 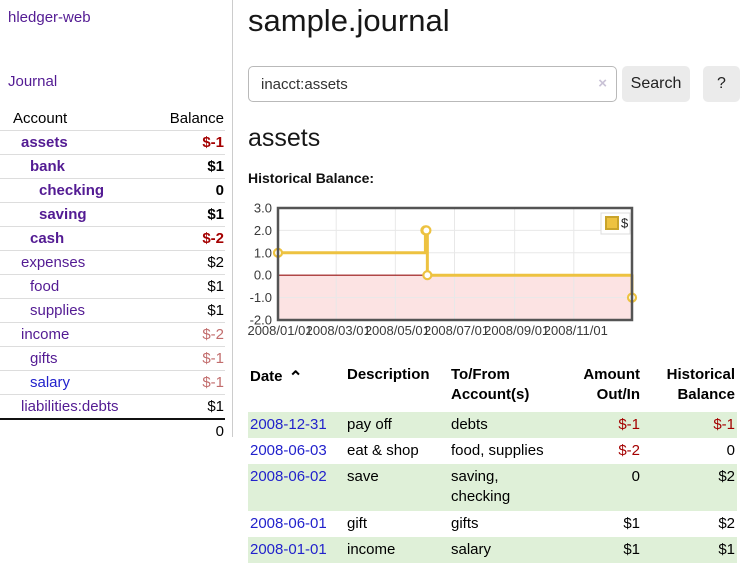 I want to click on column-header: Date ⌃, so click(x=296, y=387).